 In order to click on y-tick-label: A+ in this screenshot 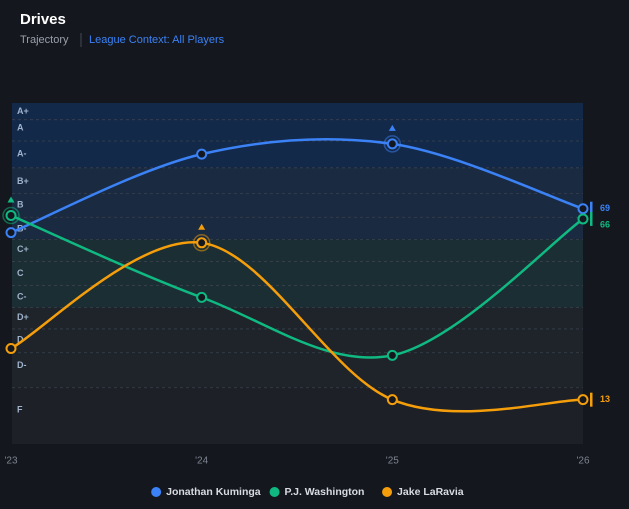, I will do `click(23, 111)`.